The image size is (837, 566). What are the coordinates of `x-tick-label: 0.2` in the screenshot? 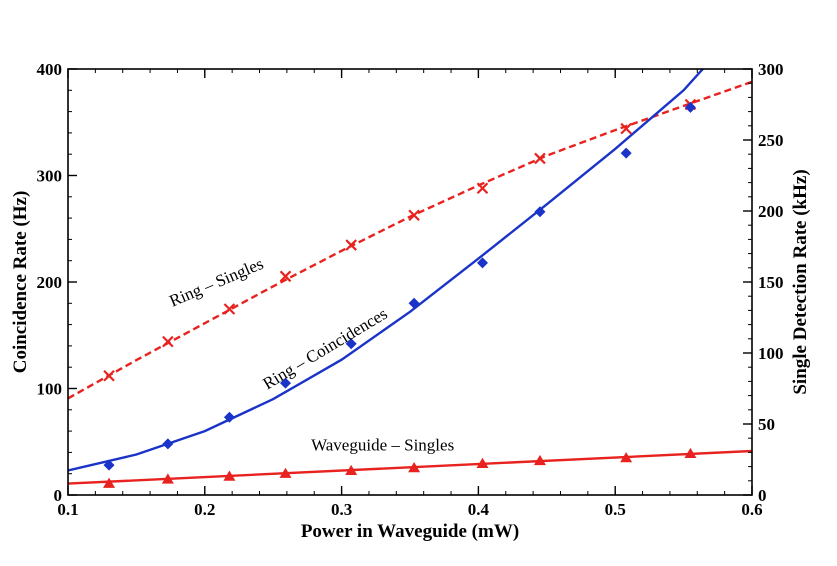 It's located at (204, 509).